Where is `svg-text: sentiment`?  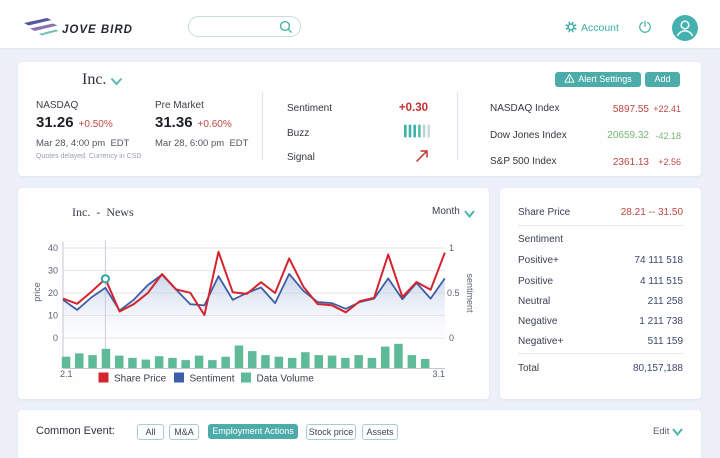
svg-text: sentiment is located at coordinates (470, 293).